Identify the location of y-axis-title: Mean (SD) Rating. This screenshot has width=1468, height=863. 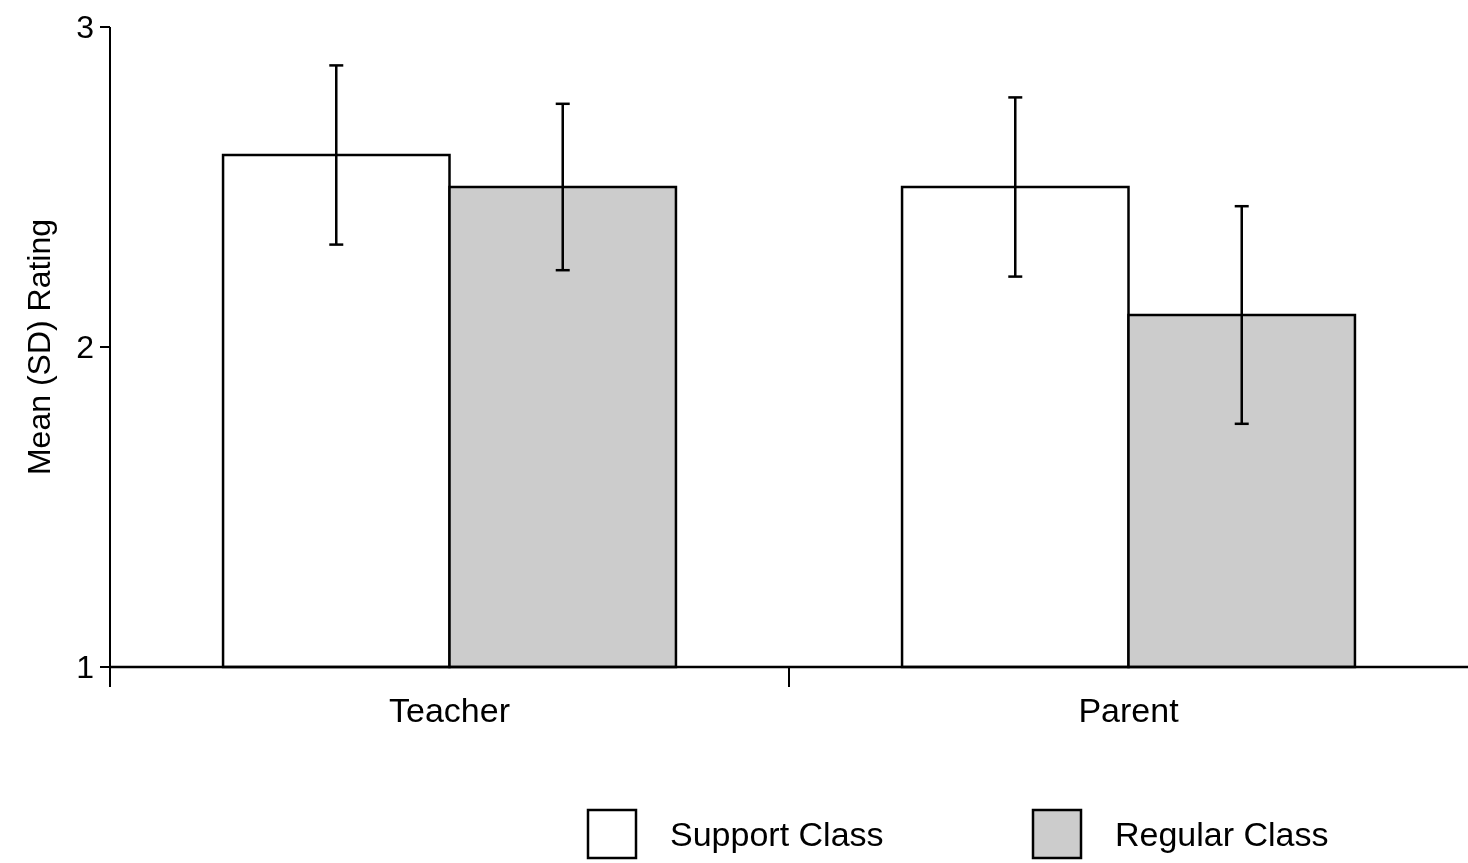
(39, 347).